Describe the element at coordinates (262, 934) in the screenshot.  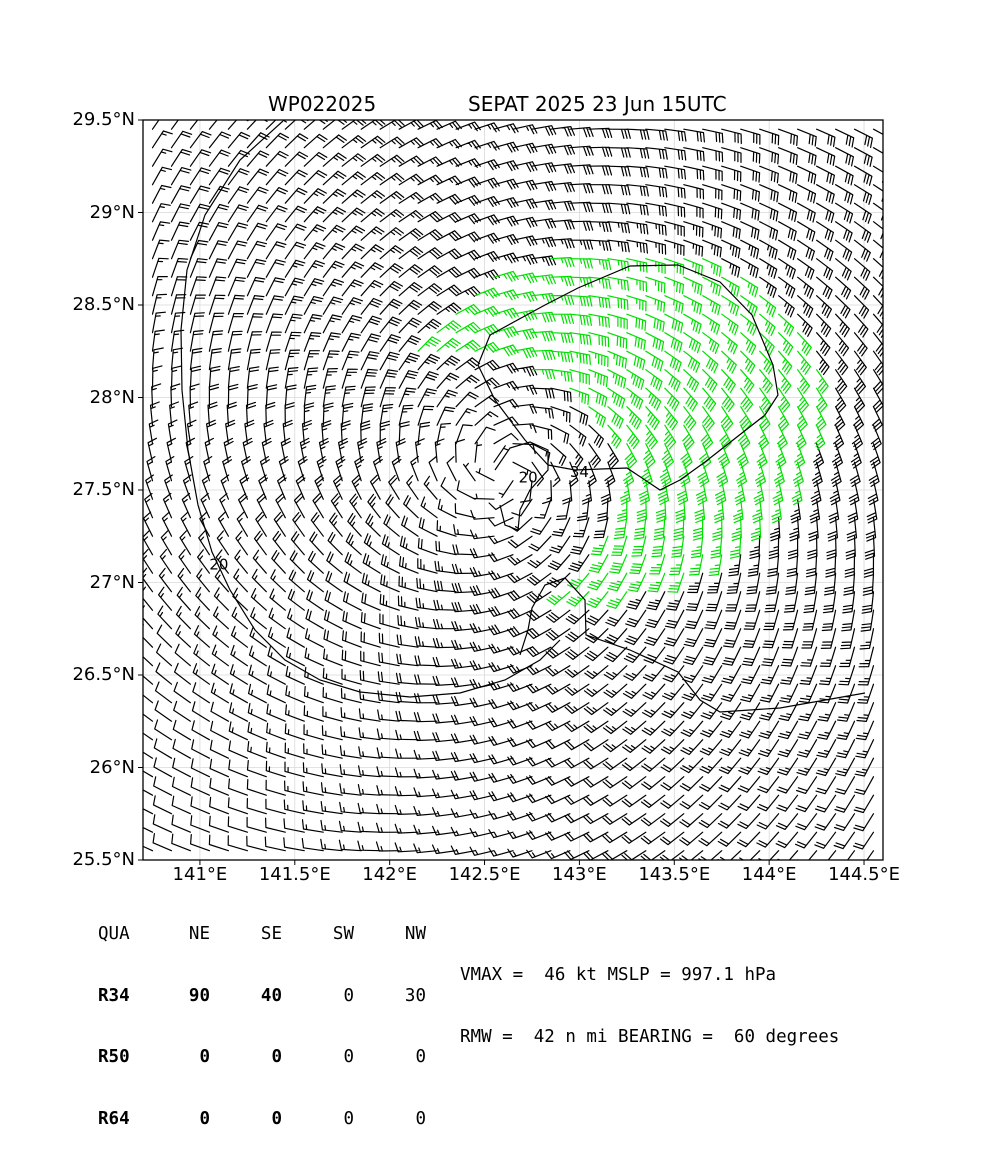
I see `radii-header-row: QUA NE SE SW NW` at that location.